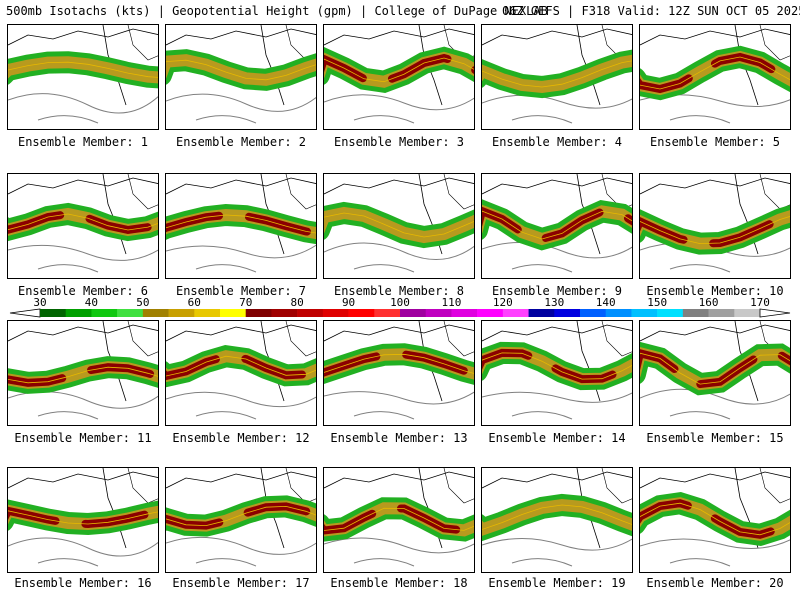 The width and height of the screenshot is (800, 600). I want to click on ensemble-member-label: Ensemble Member: 17, so click(241, 583).